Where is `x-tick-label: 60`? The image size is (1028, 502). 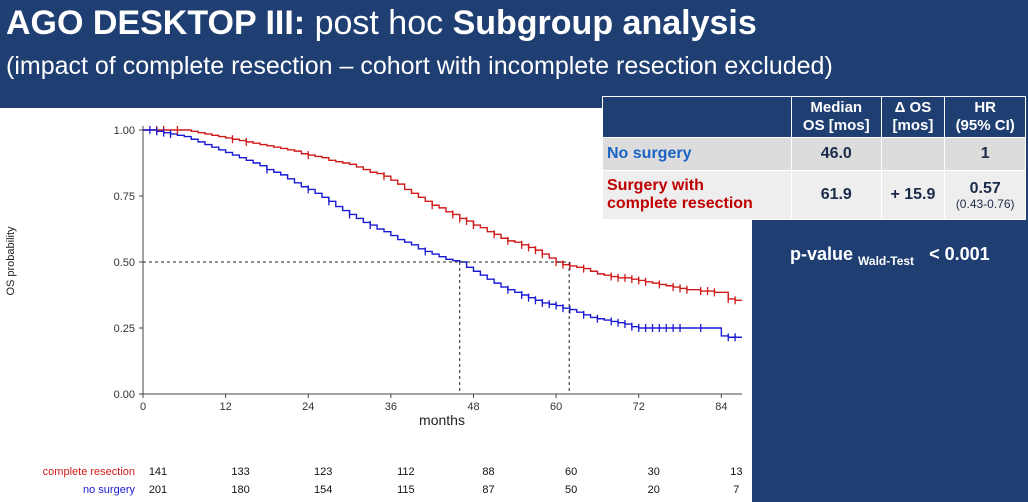
x-tick-label: 60 is located at coordinates (556, 407).